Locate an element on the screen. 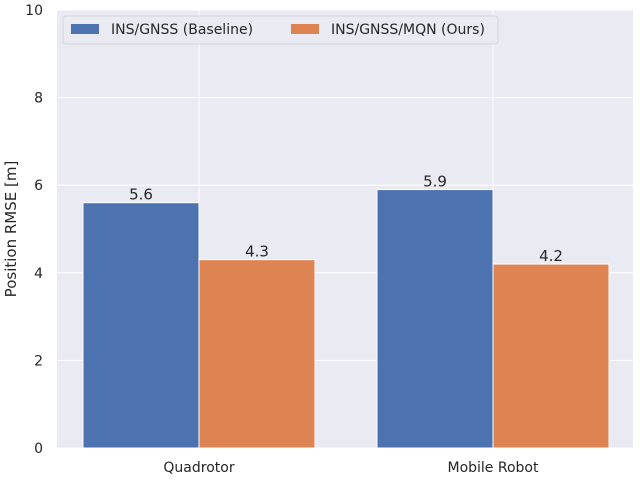 The height and width of the screenshot is (484, 640). y-axis-label: Position RMSE [m] is located at coordinates (11, 229).